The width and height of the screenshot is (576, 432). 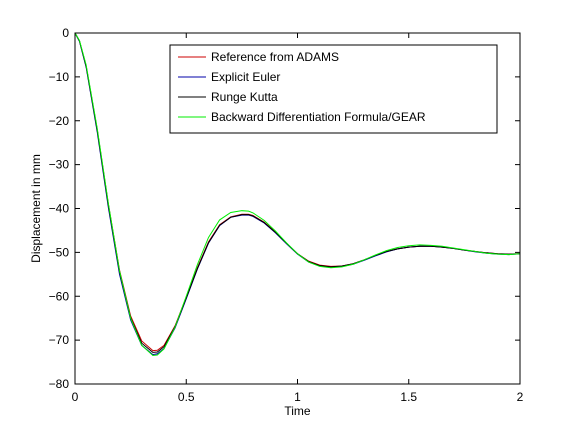 I want to click on y-tick-label: 0, so click(x=65, y=33).